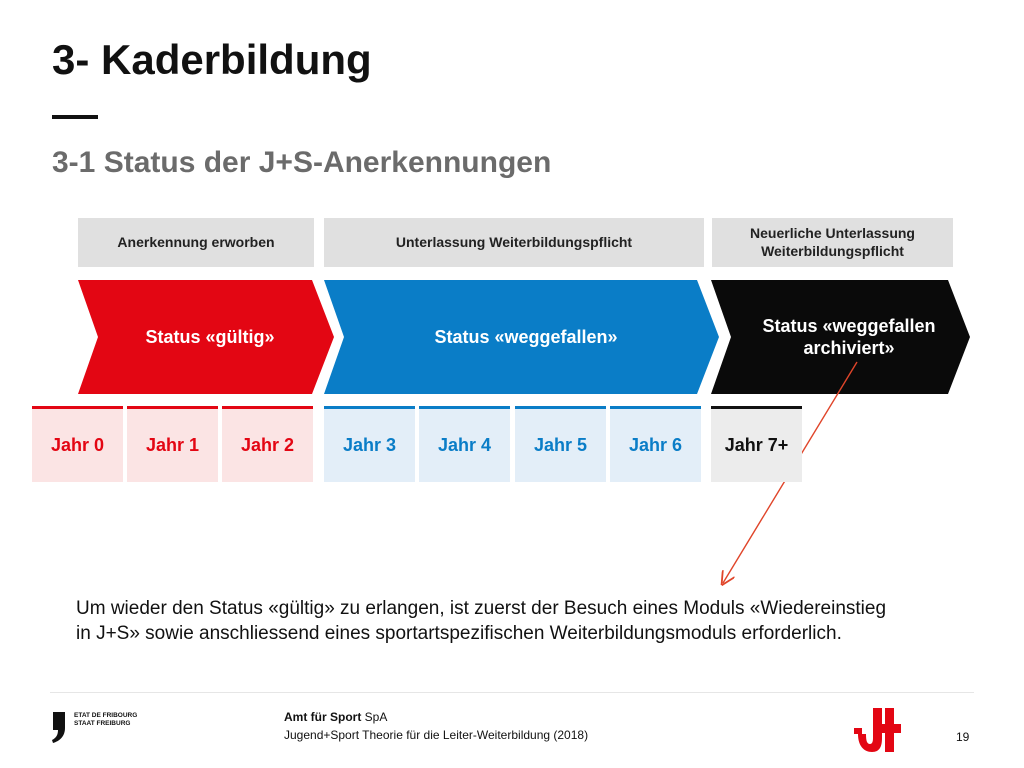 The height and width of the screenshot is (768, 1024). I want to click on year-label: Jahr 0, so click(77, 445).